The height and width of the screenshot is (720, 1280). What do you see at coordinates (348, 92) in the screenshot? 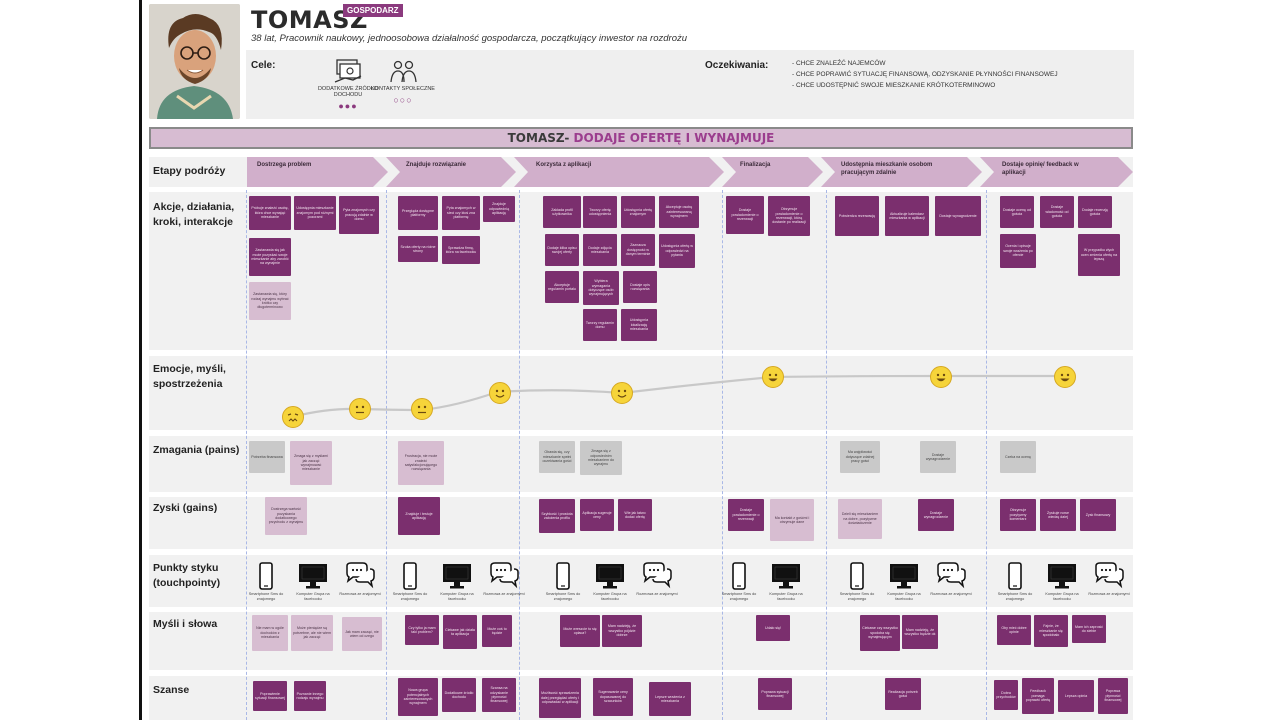
I see `goal-income-label: DODATKOWE ŹRÓDŁO DOCHODU` at bounding box center [348, 92].